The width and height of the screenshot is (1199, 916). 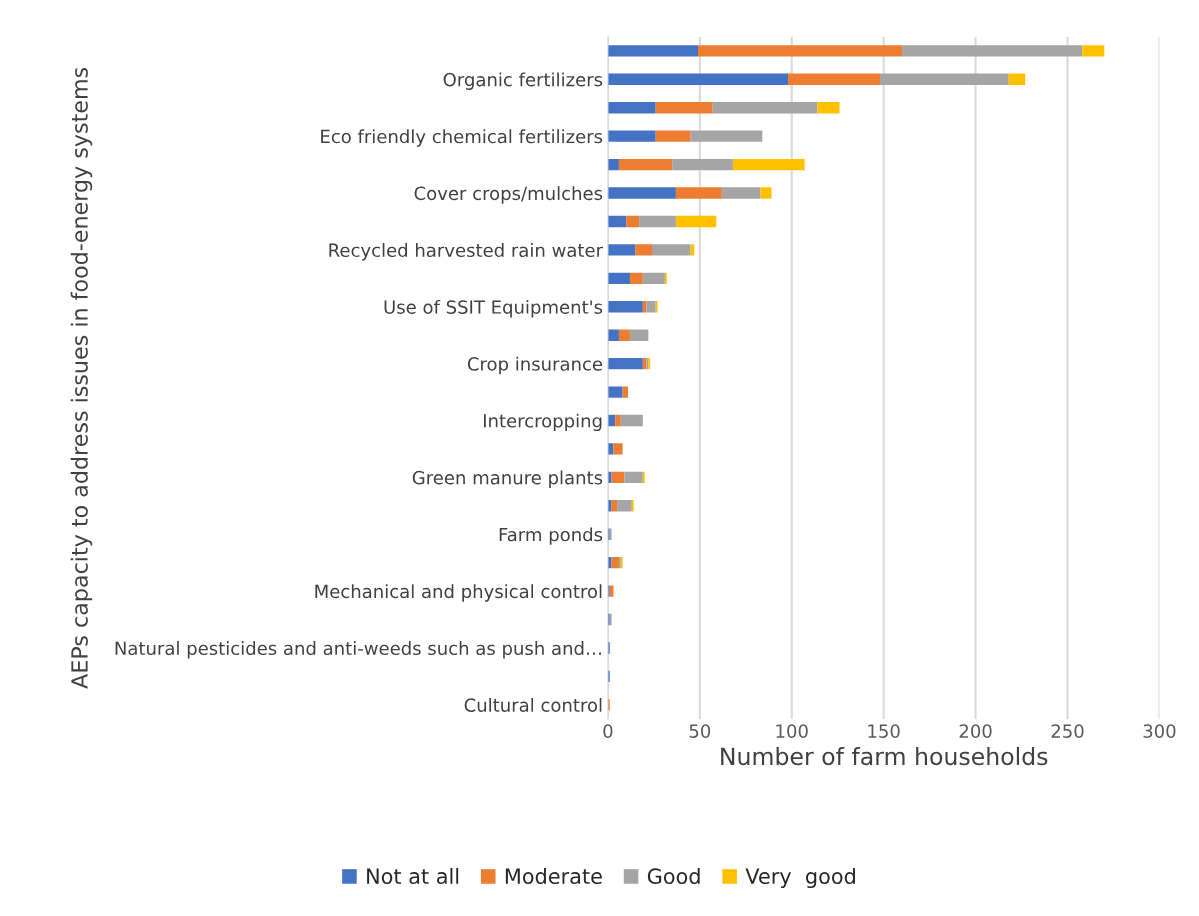 I want to click on y-tick-label: Cover crops/mulches, so click(x=508, y=195).